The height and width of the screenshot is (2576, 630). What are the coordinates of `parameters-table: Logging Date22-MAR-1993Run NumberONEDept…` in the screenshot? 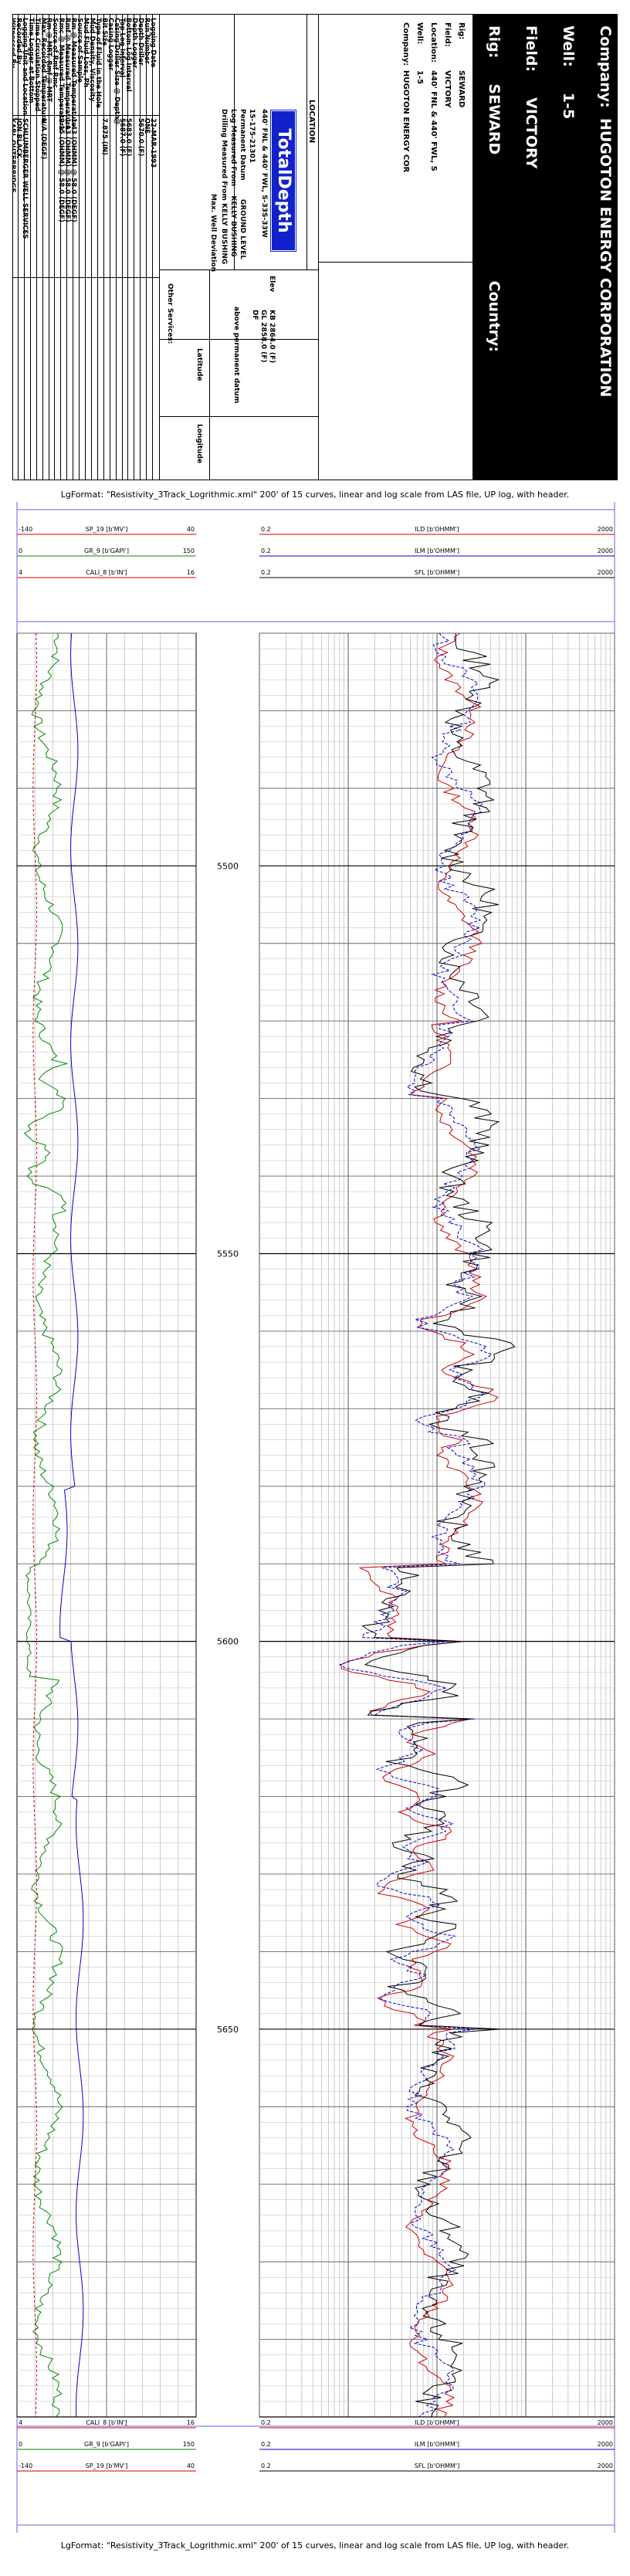 It's located at (86, 247).